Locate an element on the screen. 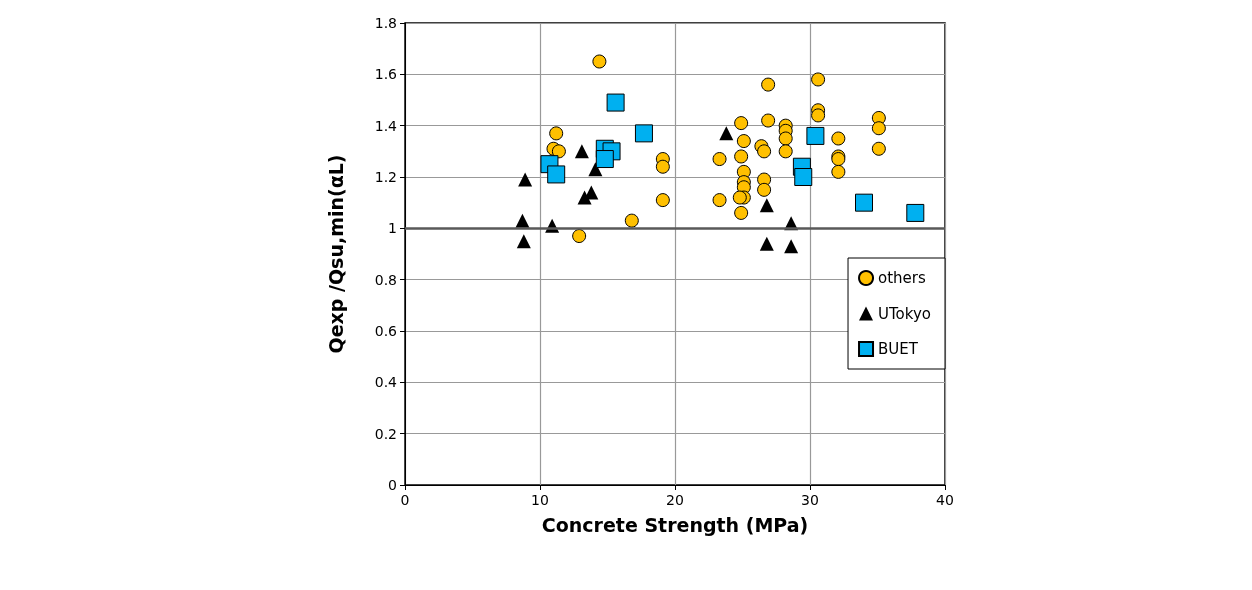 Image resolution: width=1252 pixels, height=590 pixels. y-tick-label: 1 is located at coordinates (392, 228).